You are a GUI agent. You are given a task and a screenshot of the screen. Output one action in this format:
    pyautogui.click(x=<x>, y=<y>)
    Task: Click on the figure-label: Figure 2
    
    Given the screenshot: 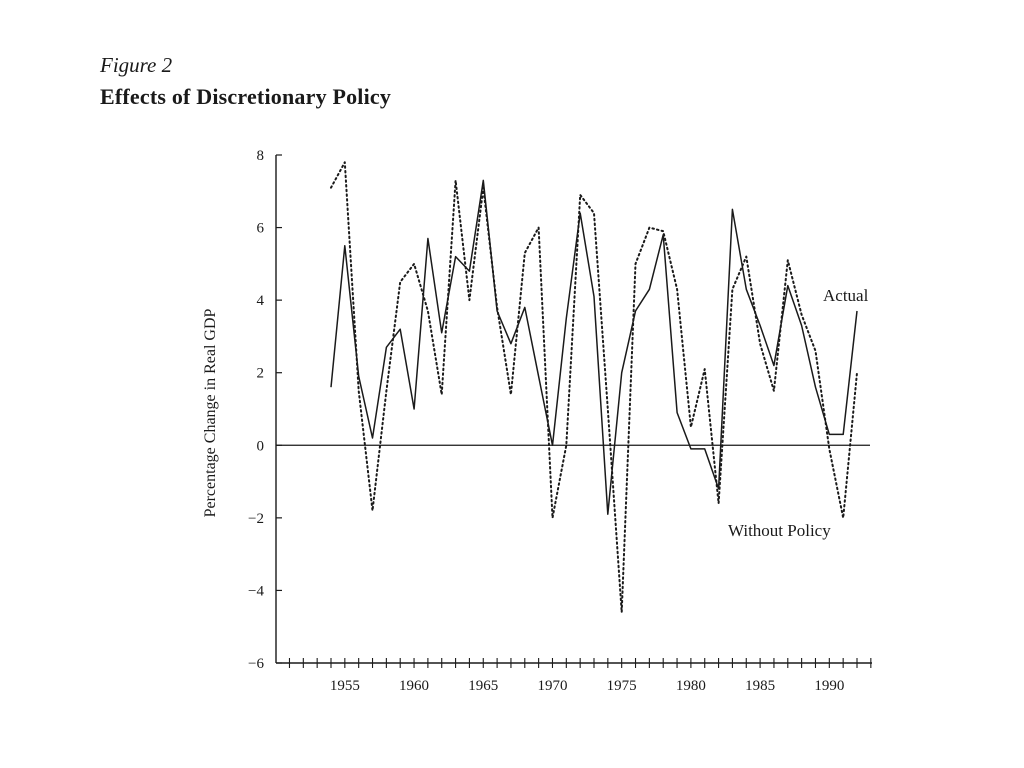 What is the action you would take?
    pyautogui.click(x=136, y=65)
    